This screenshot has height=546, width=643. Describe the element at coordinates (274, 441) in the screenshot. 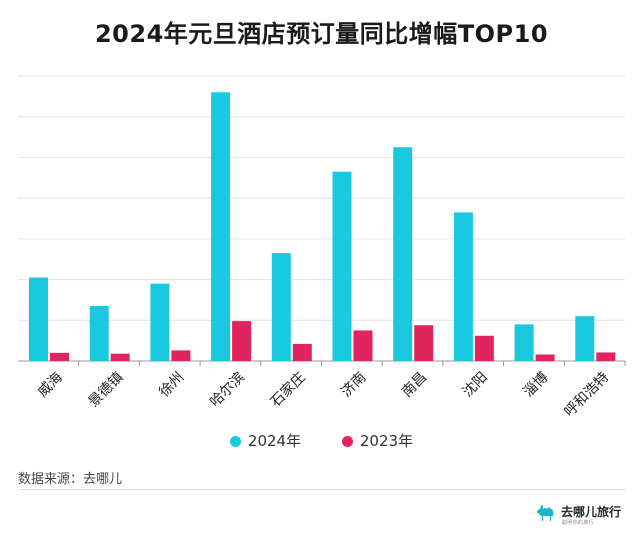

I see `legend-label-2024: 2024年` at that location.